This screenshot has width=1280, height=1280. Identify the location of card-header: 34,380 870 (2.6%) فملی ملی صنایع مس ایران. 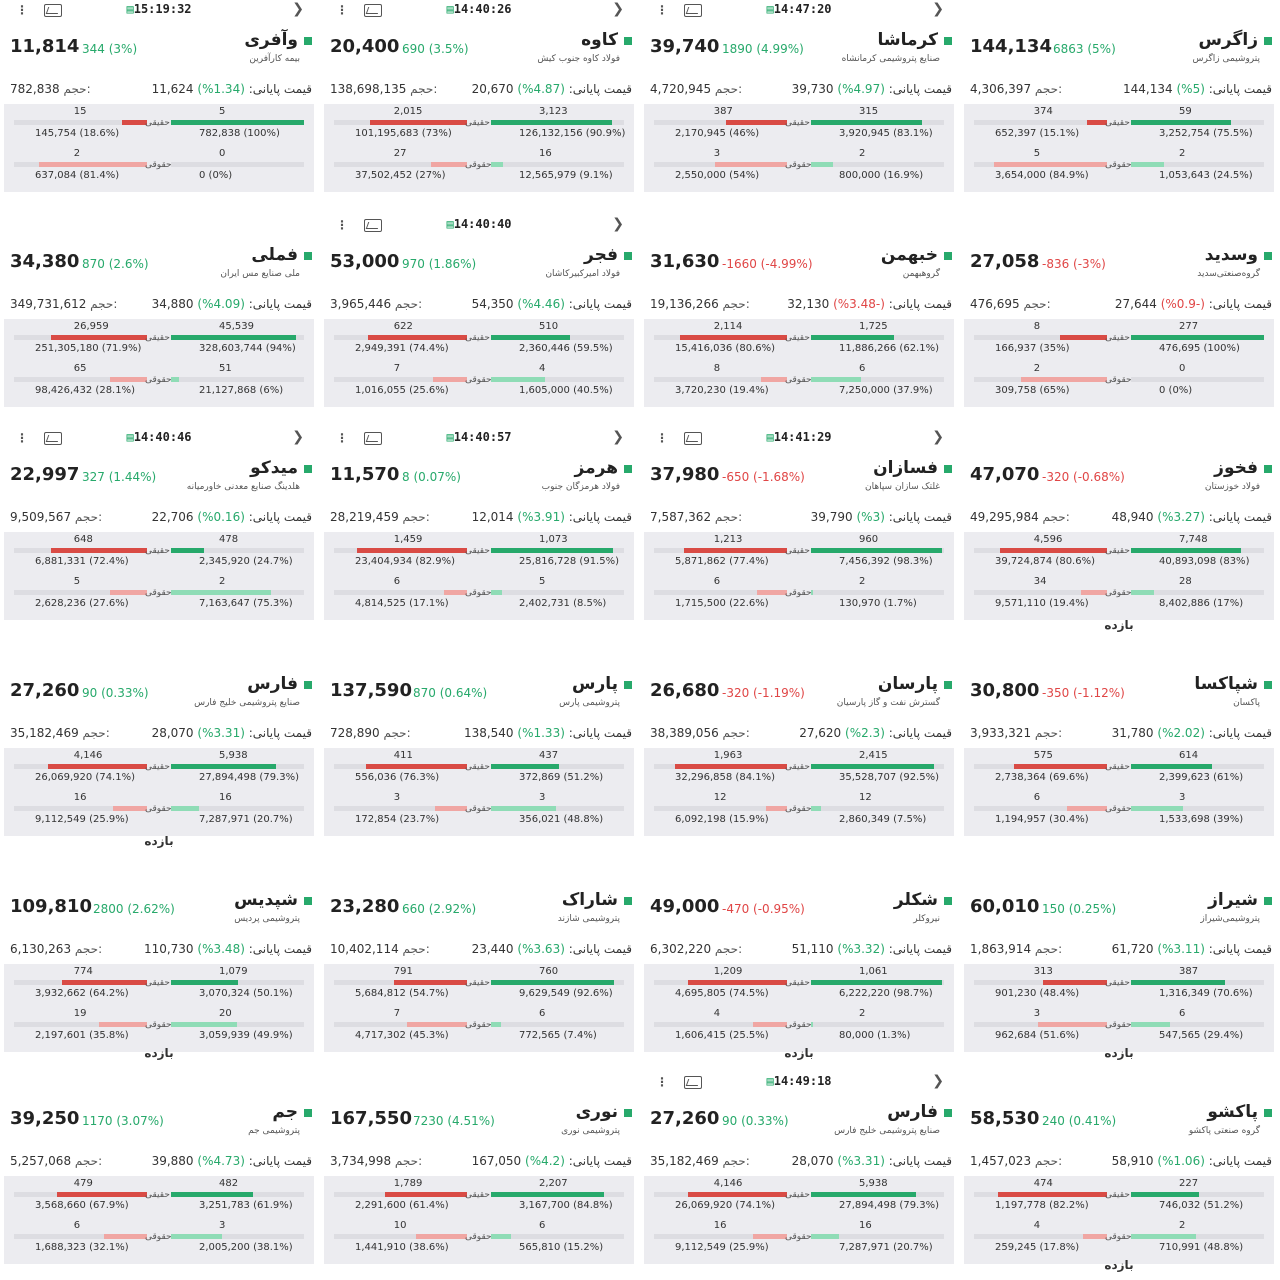
(159, 263).